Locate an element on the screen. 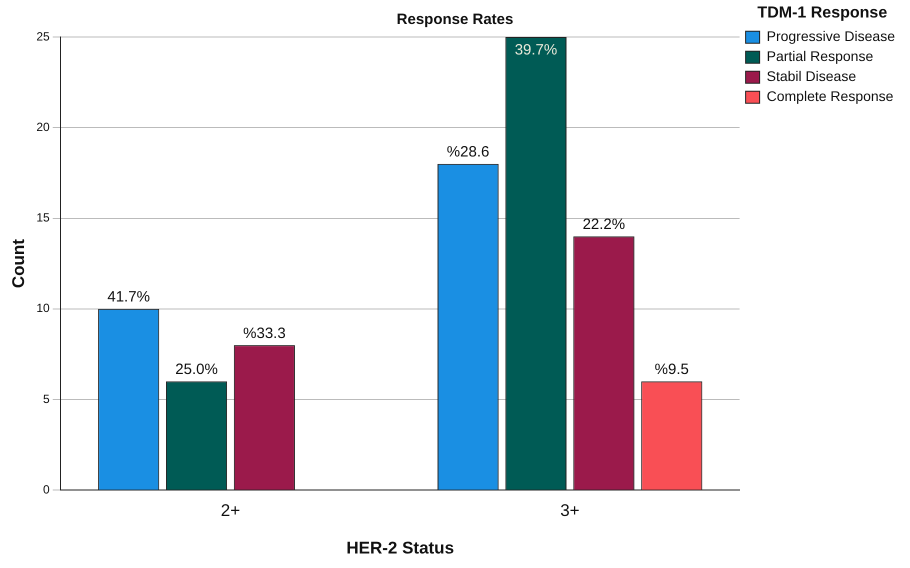  legend-title: TDM-1 Response is located at coordinates (822, 13).